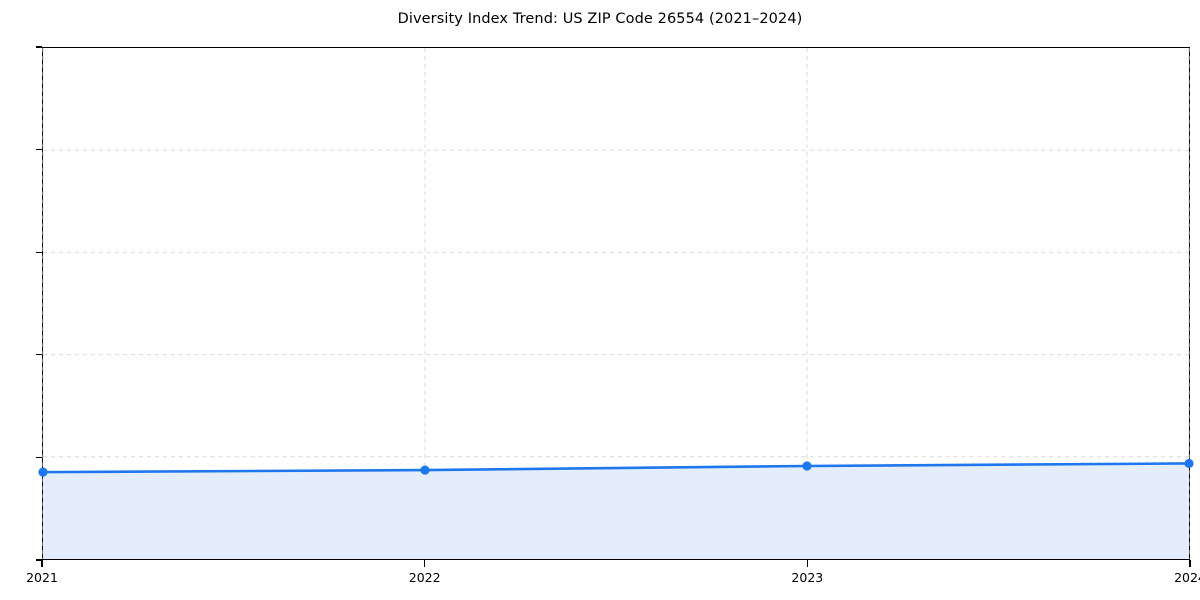  What do you see at coordinates (42, 577) in the screenshot?
I see `x-tick-label: 2021` at bounding box center [42, 577].